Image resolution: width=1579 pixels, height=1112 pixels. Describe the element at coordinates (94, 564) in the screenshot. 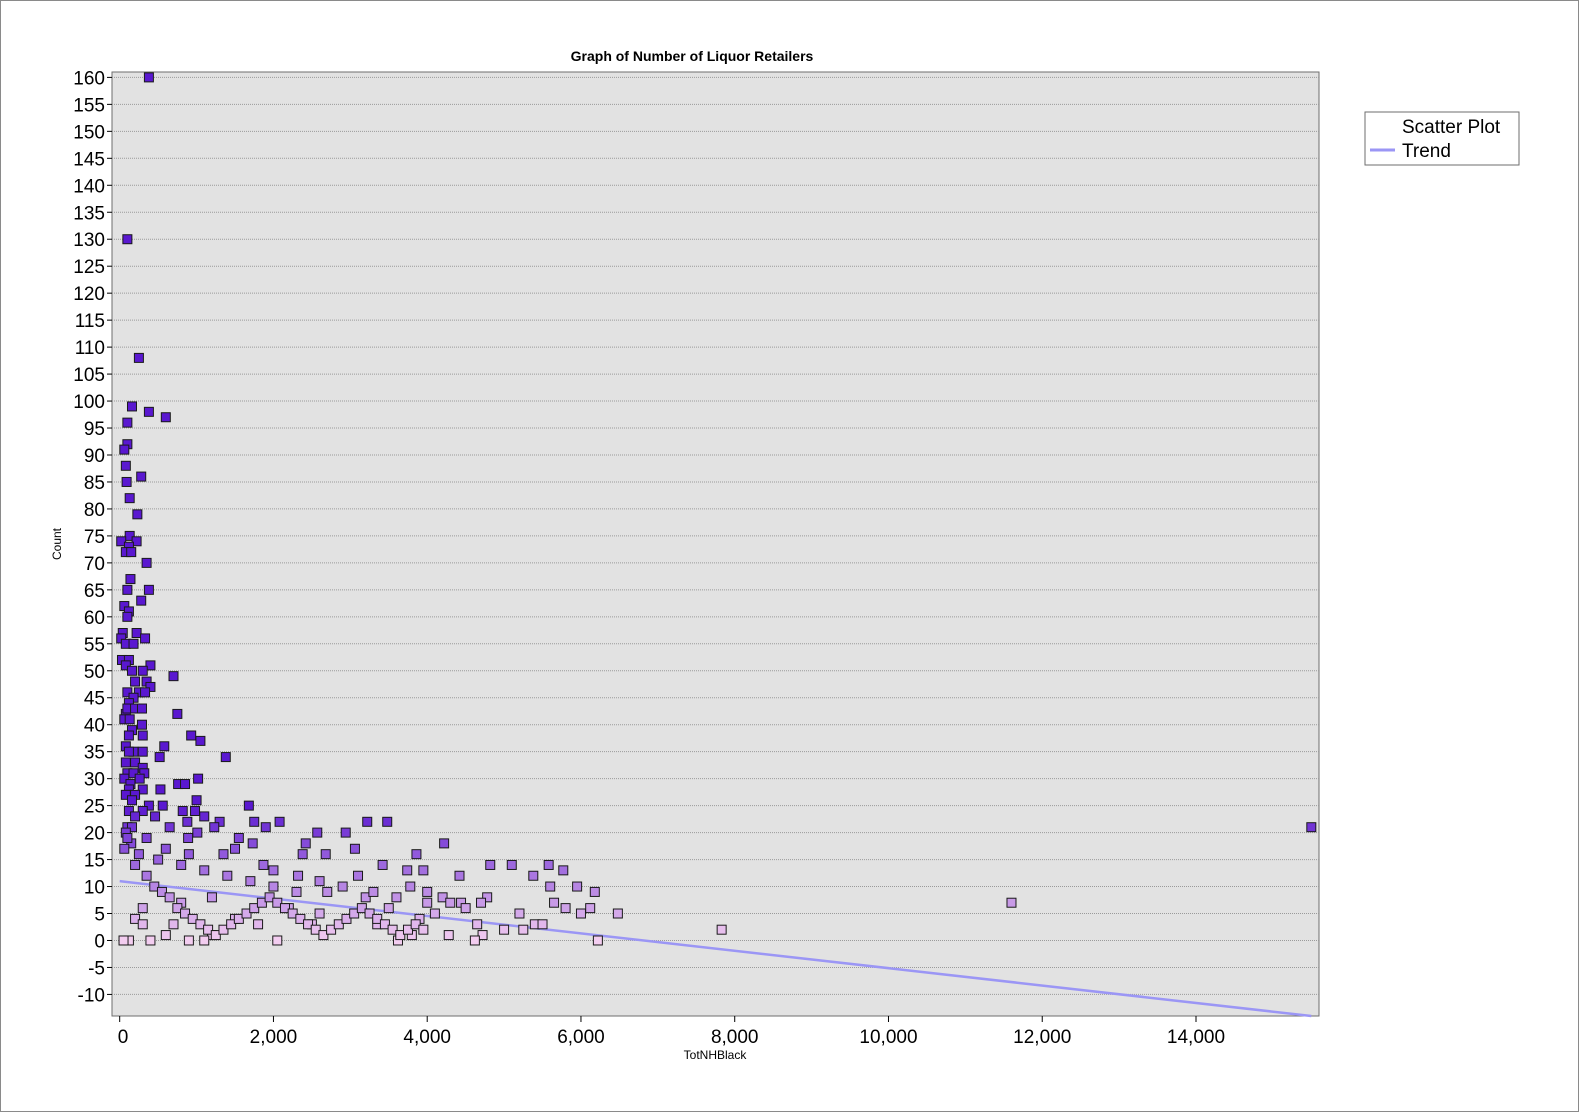

I see `y-tick-label: 70` at that location.